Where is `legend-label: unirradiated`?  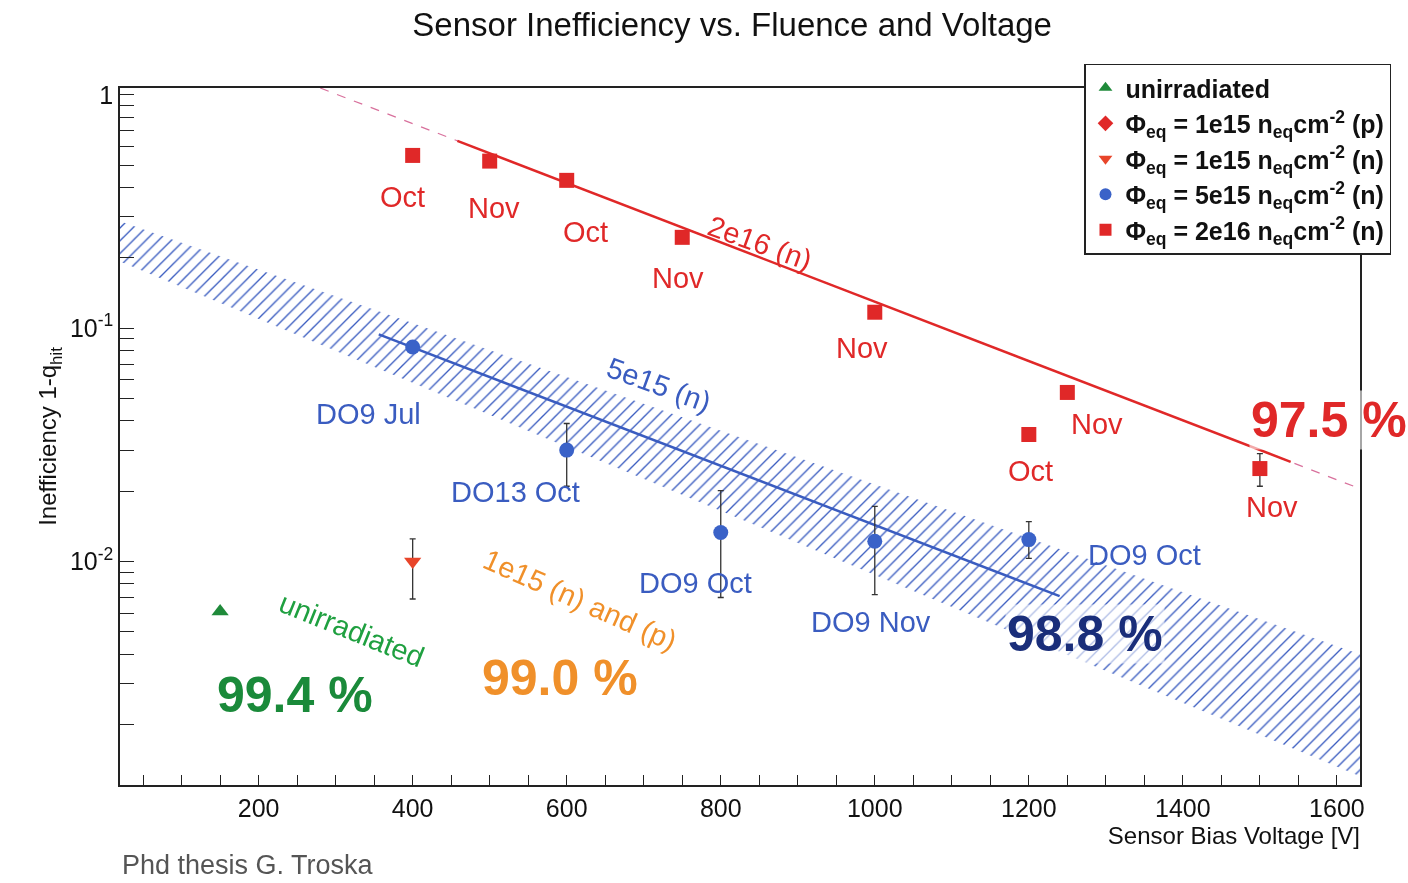
legend-label: unirradiated is located at coordinates (1197, 88).